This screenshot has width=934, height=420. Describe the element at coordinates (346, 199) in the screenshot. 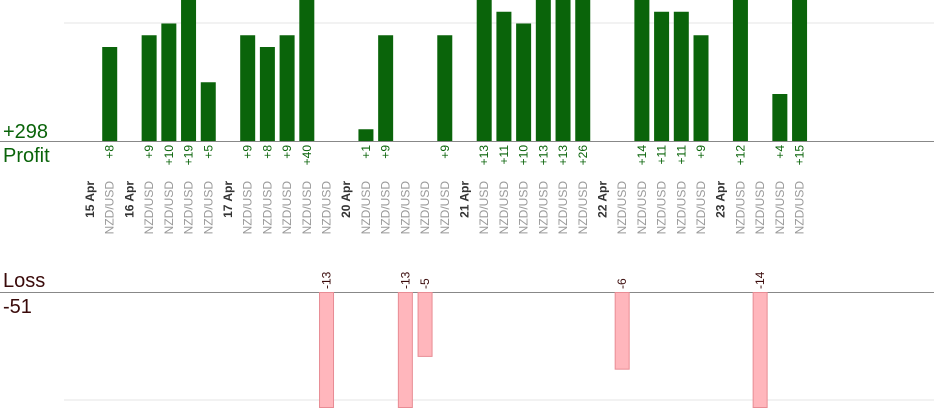

I see `date-label: 20 Apr` at that location.